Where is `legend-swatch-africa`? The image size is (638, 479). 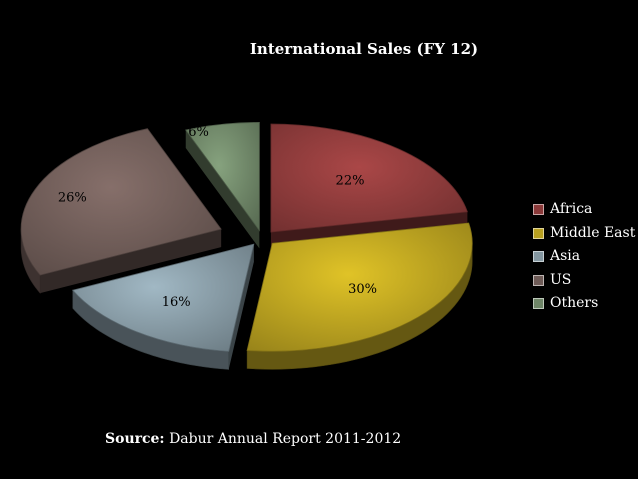
legend-swatch-africa is located at coordinates (538, 210).